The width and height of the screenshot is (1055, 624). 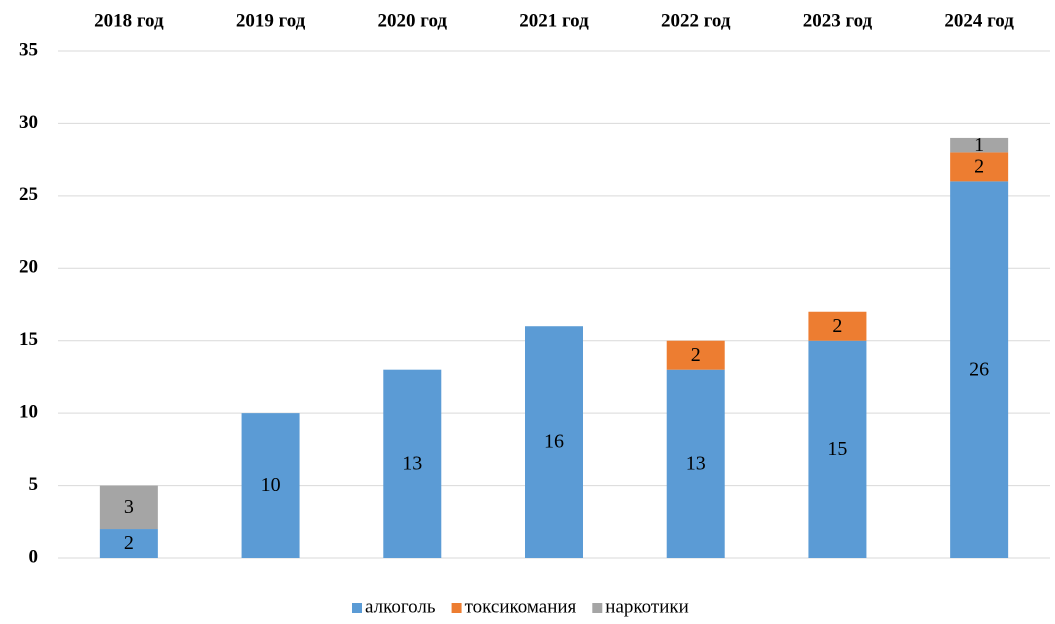 I want to click on x-tick-label: 2019 год, so click(x=271, y=20).